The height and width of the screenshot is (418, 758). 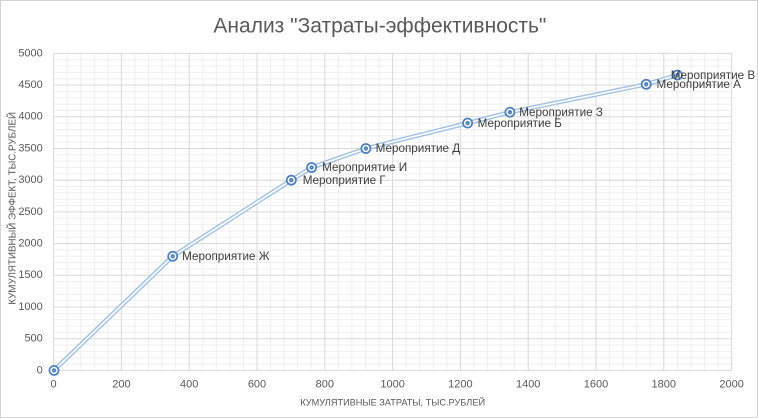 What do you see at coordinates (30, 117) in the screenshot?
I see `svg-text: 4000` at bounding box center [30, 117].